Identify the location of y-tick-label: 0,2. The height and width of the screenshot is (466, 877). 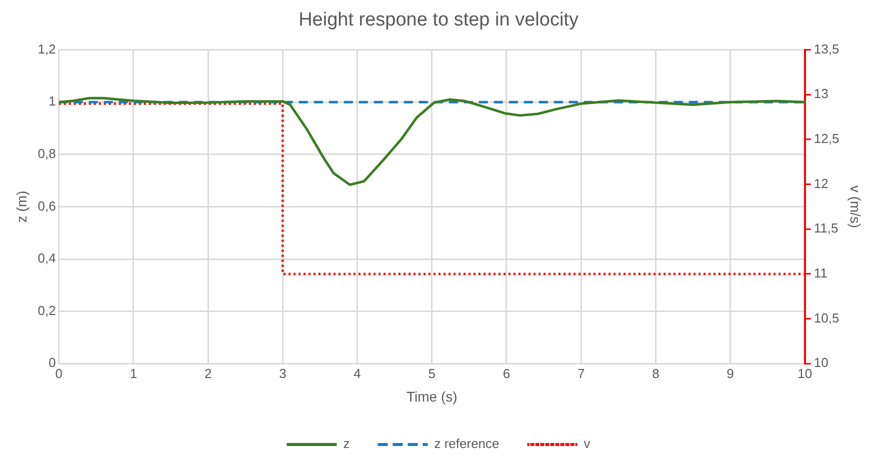
(47, 310).